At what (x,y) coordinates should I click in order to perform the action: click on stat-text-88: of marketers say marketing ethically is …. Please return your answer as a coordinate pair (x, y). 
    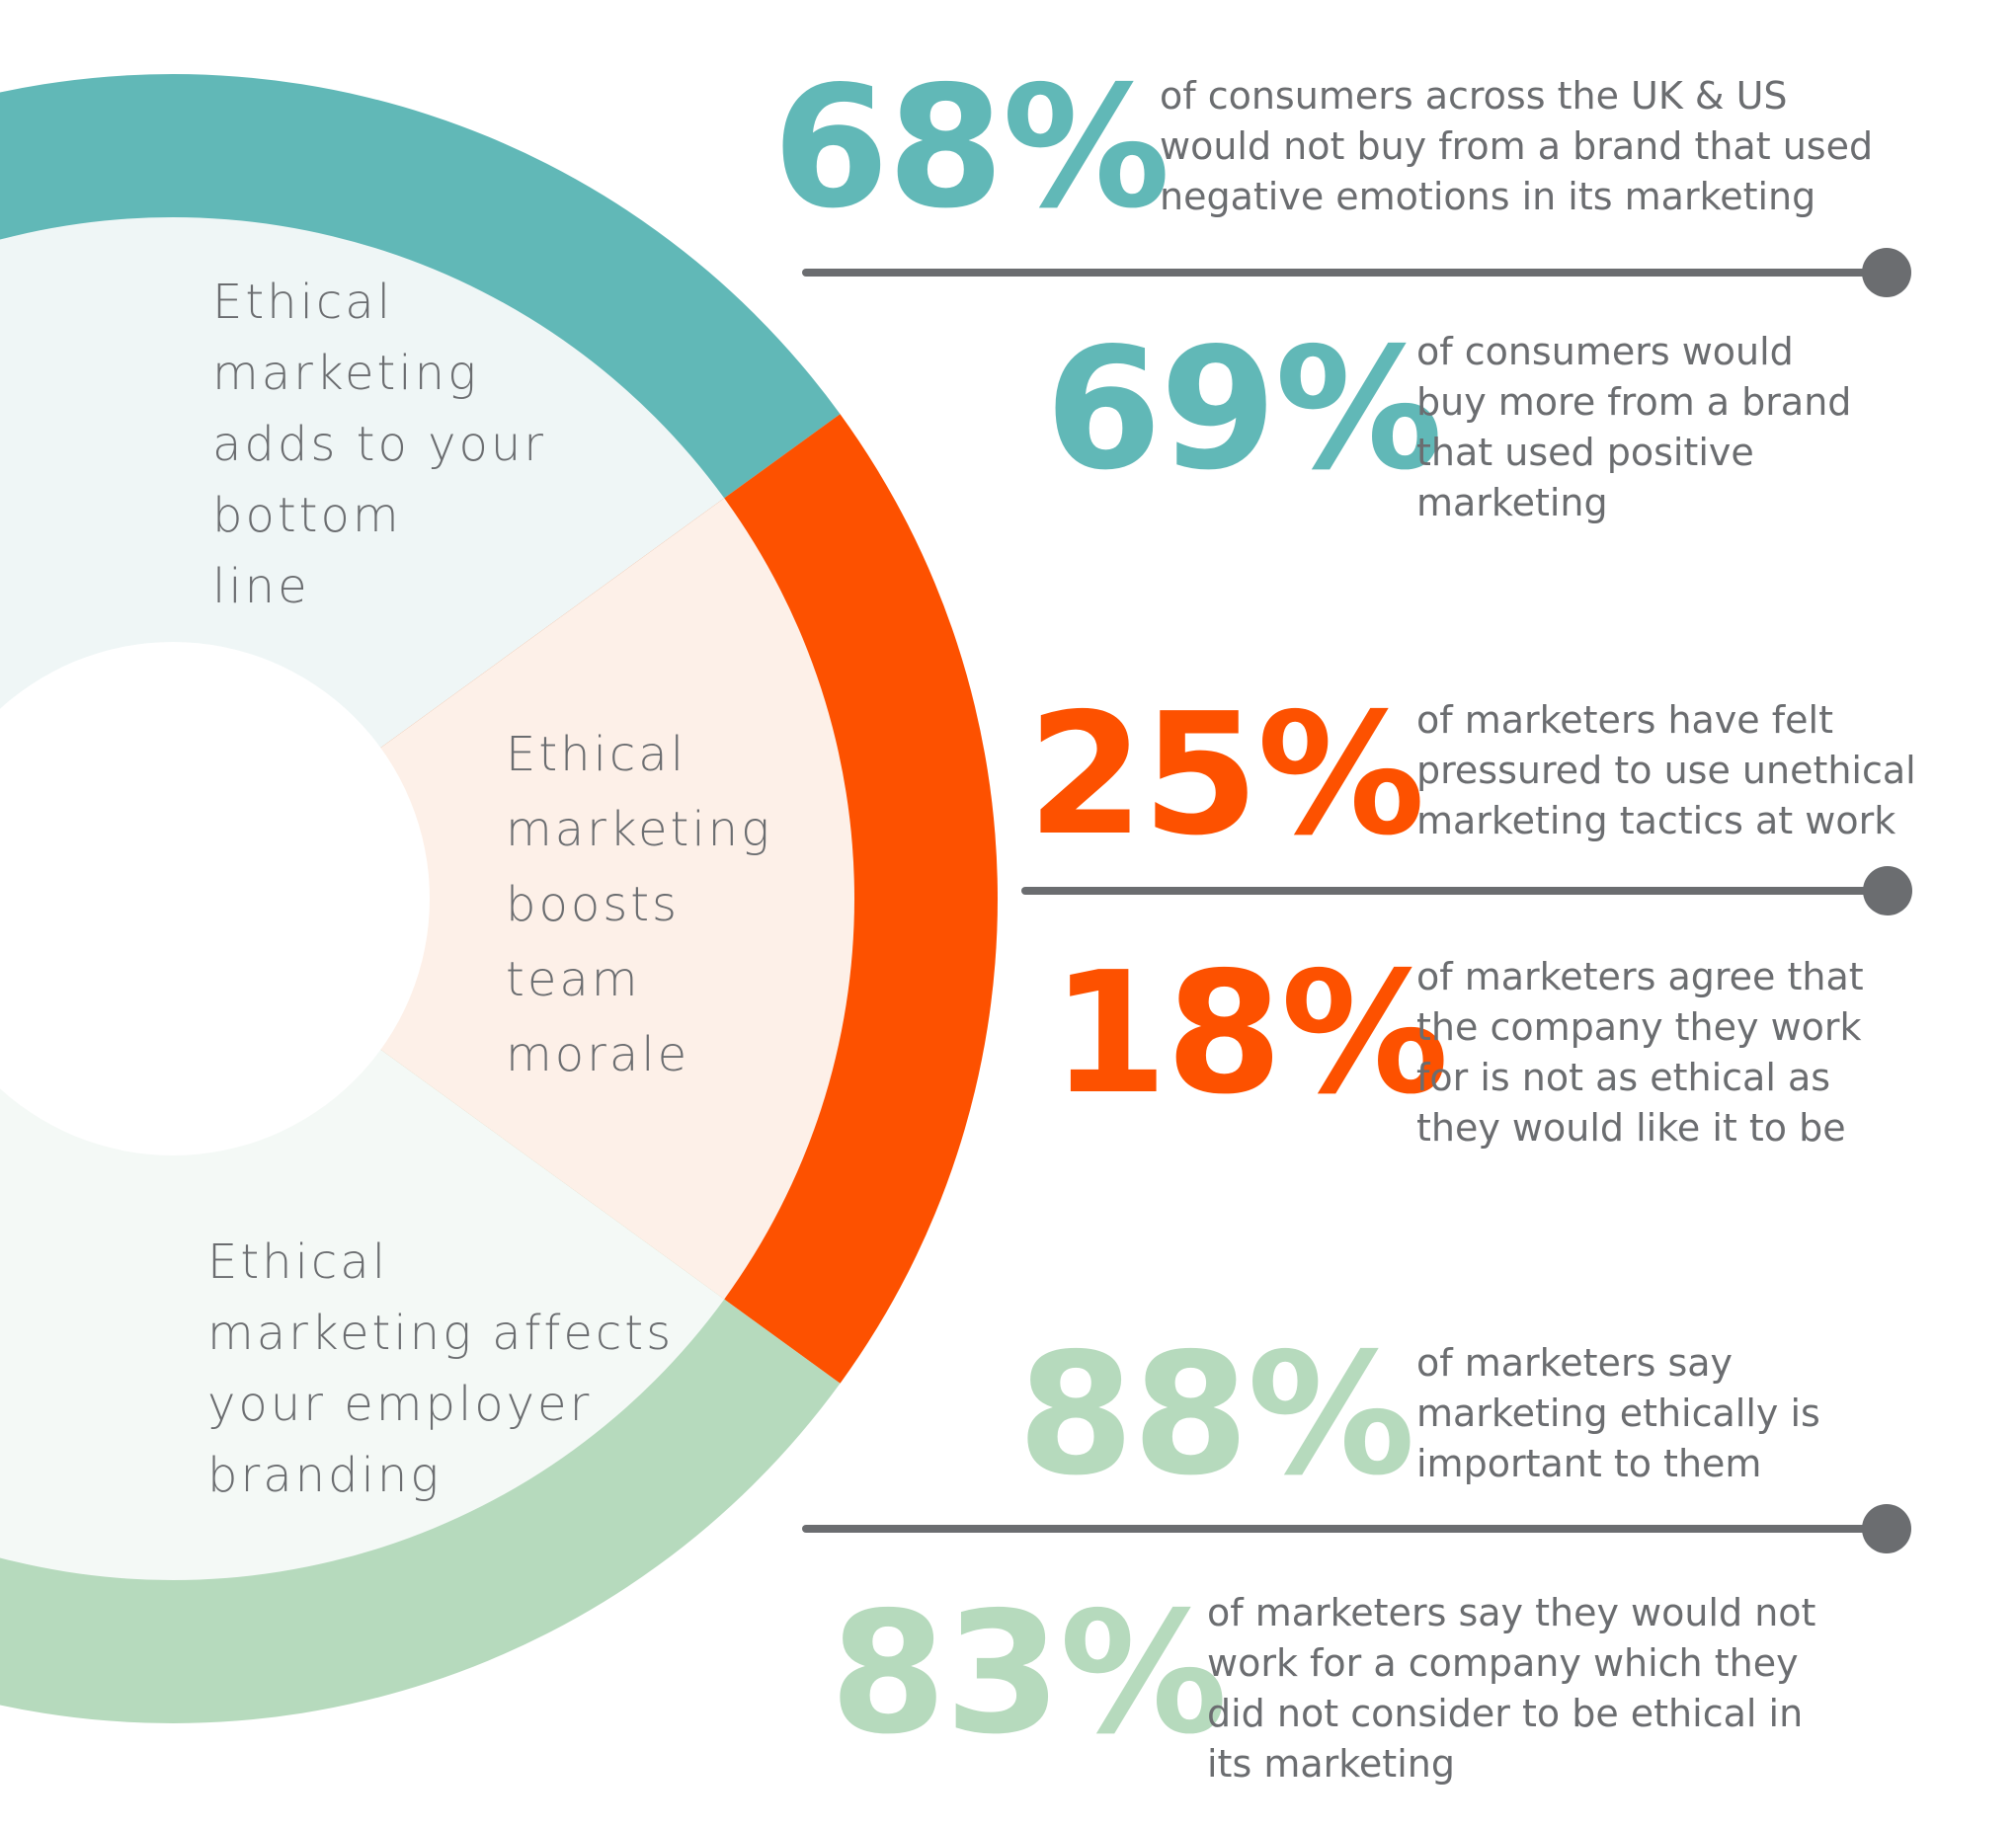
    Looking at the image, I should click on (1618, 1413).